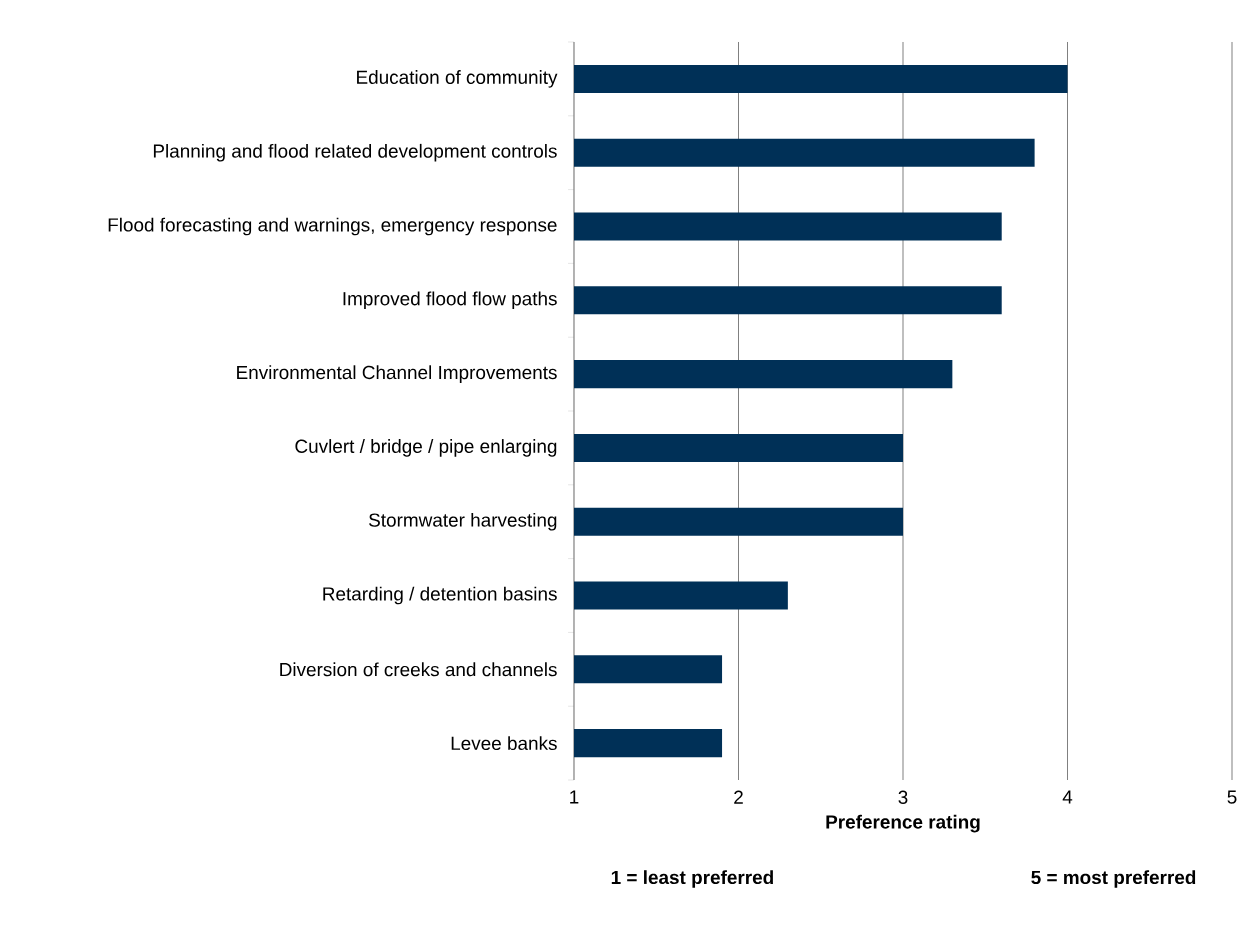 The width and height of the screenshot is (1250, 948). I want to click on y-tick-label: Retarding / detention basins, so click(440, 595).